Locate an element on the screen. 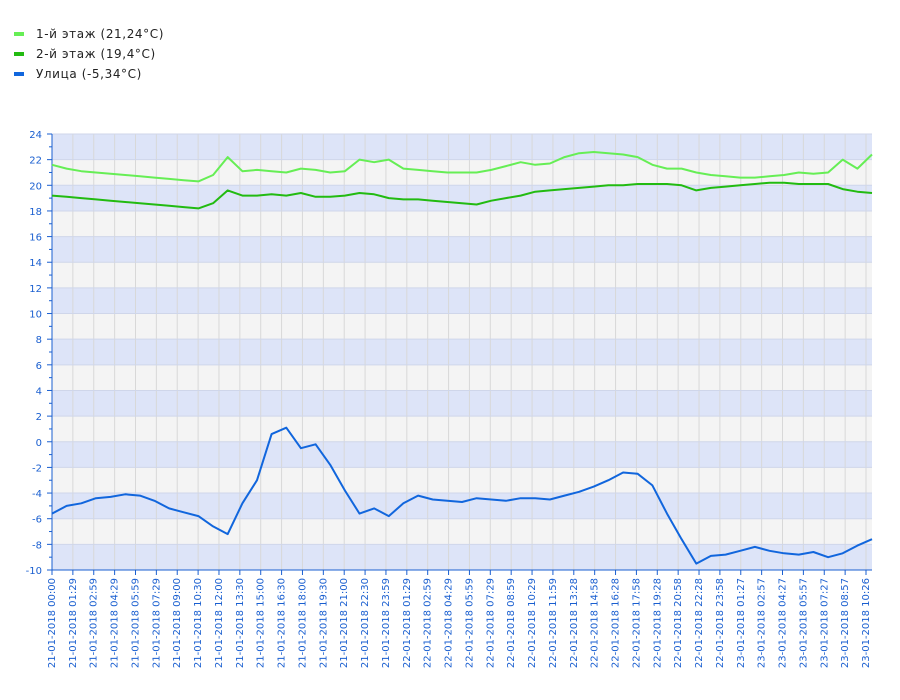 This screenshot has width=900, height=700. y-tick-label: -6 is located at coordinates (37, 520).